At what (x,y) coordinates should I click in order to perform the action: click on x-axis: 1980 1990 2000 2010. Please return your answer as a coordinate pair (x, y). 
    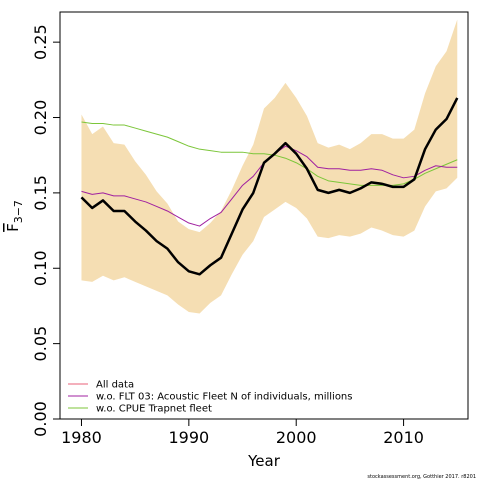
    Looking at the image, I should click on (242, 433).